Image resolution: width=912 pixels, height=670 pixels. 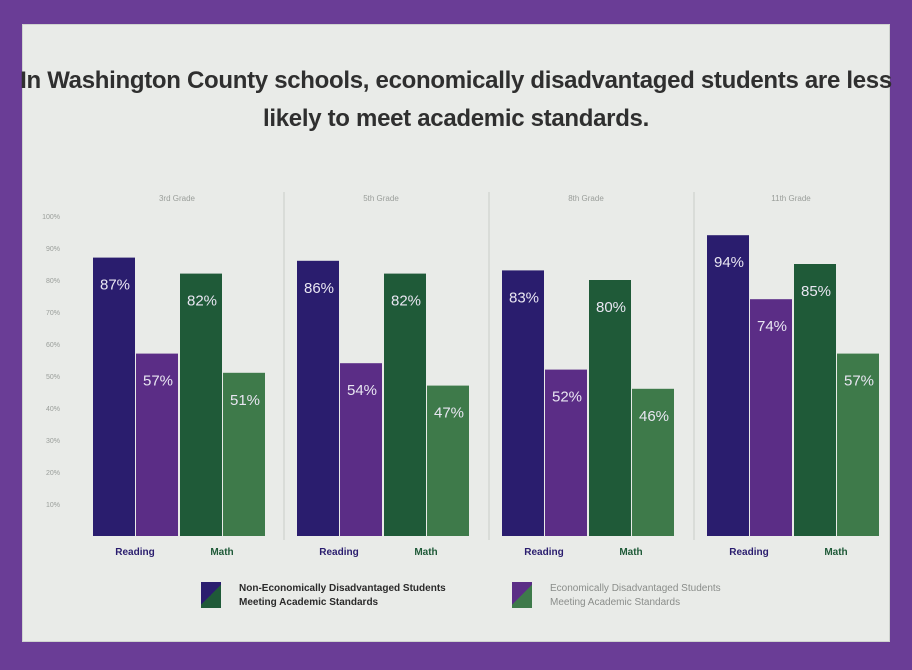 I want to click on y-tick-label: 90%, so click(x=53, y=249).